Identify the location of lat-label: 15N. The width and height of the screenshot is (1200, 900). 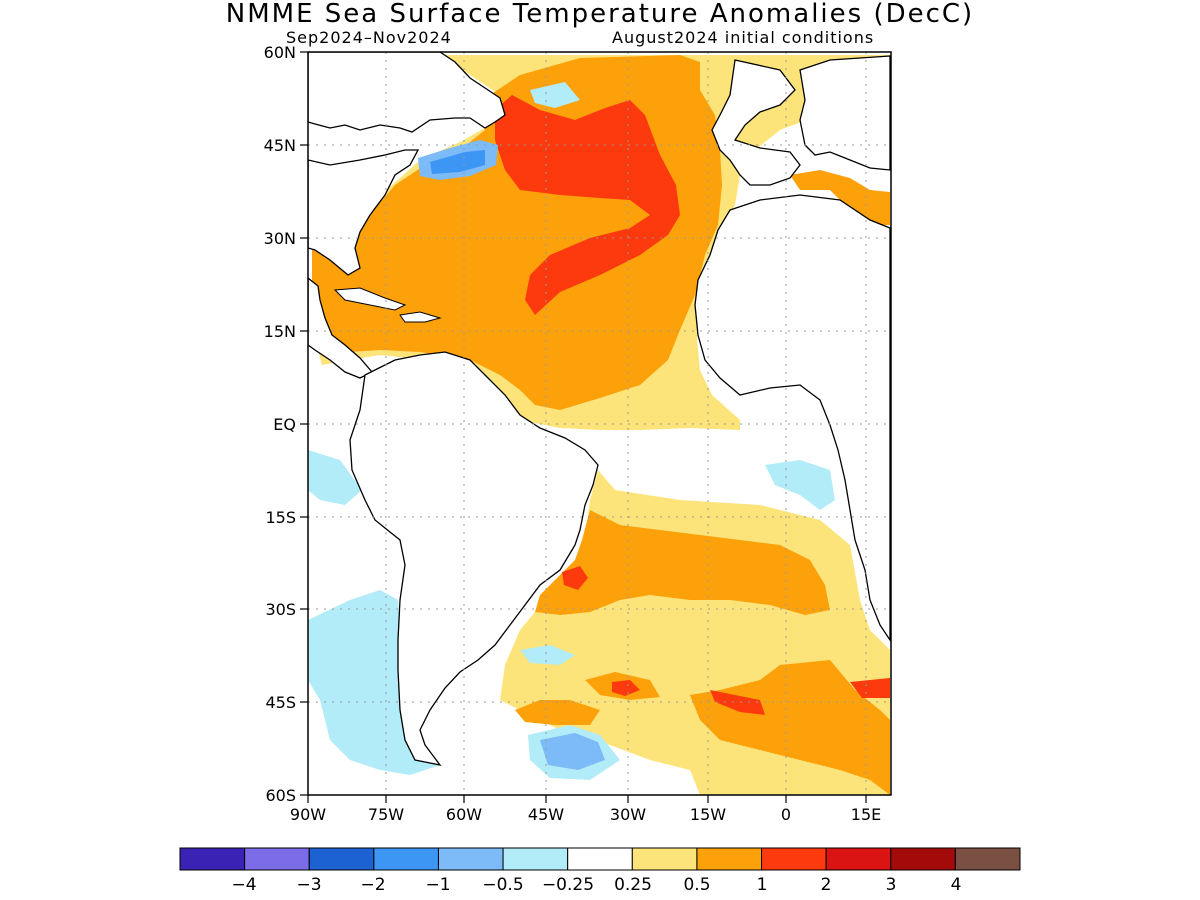
(280, 331).